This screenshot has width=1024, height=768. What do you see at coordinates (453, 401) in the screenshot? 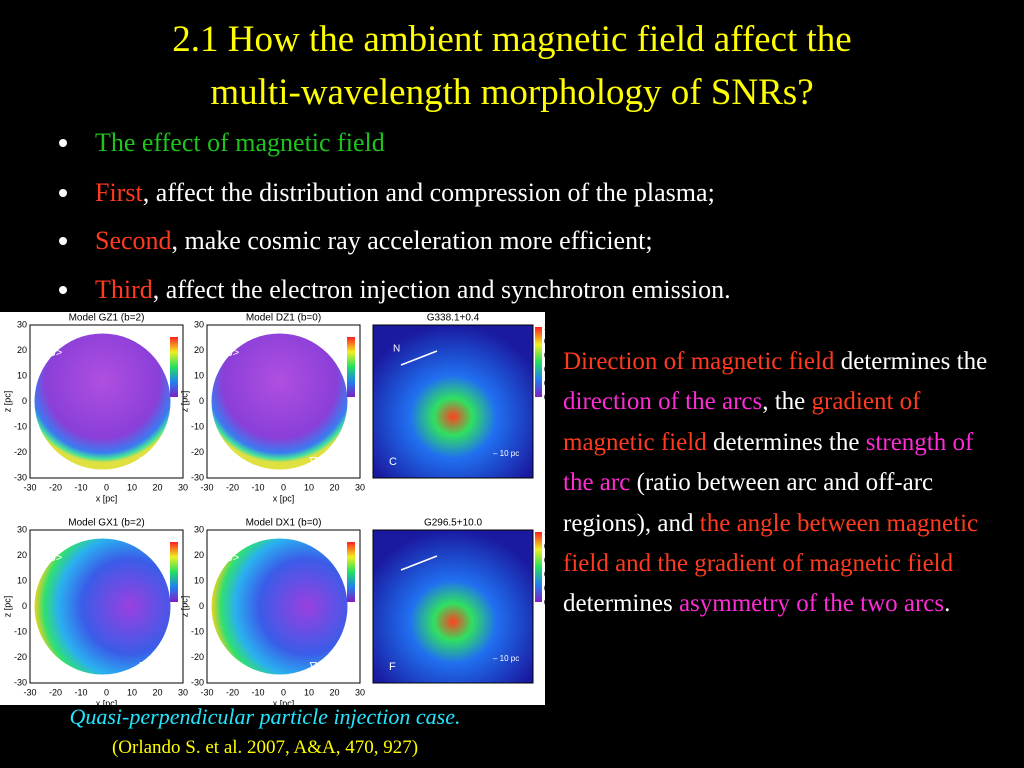
I see `plot-area` at bounding box center [453, 401].